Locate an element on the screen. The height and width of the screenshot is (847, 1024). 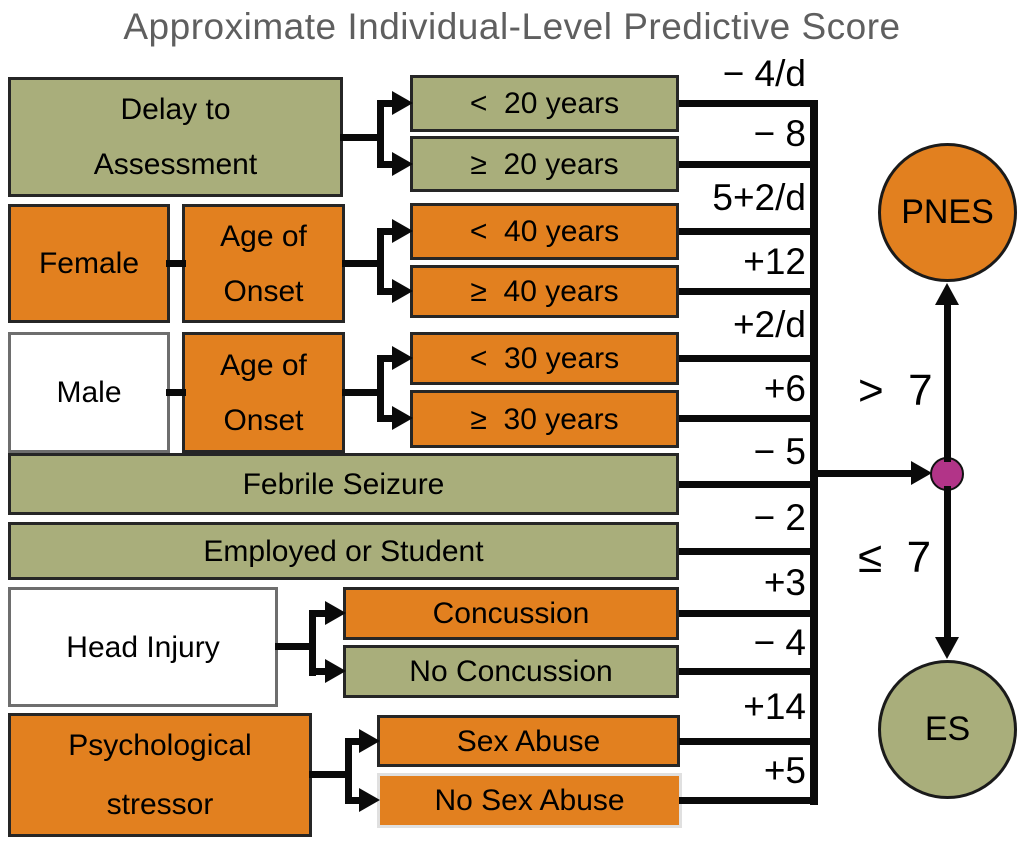
box-employed-or-student: Employed or Student is located at coordinates (343, 551).